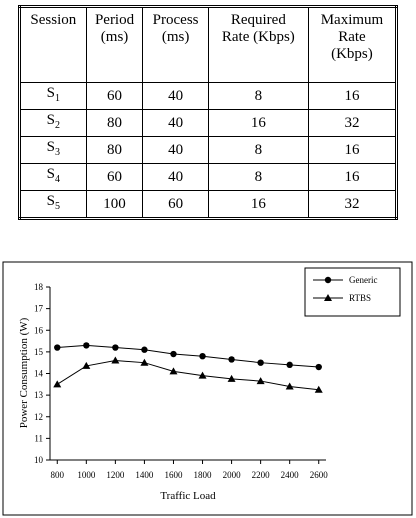 Image resolution: width=416 pixels, height=518 pixels. Describe the element at coordinates (203, 475) in the screenshot. I see `x-tick-label: 1800` at that location.